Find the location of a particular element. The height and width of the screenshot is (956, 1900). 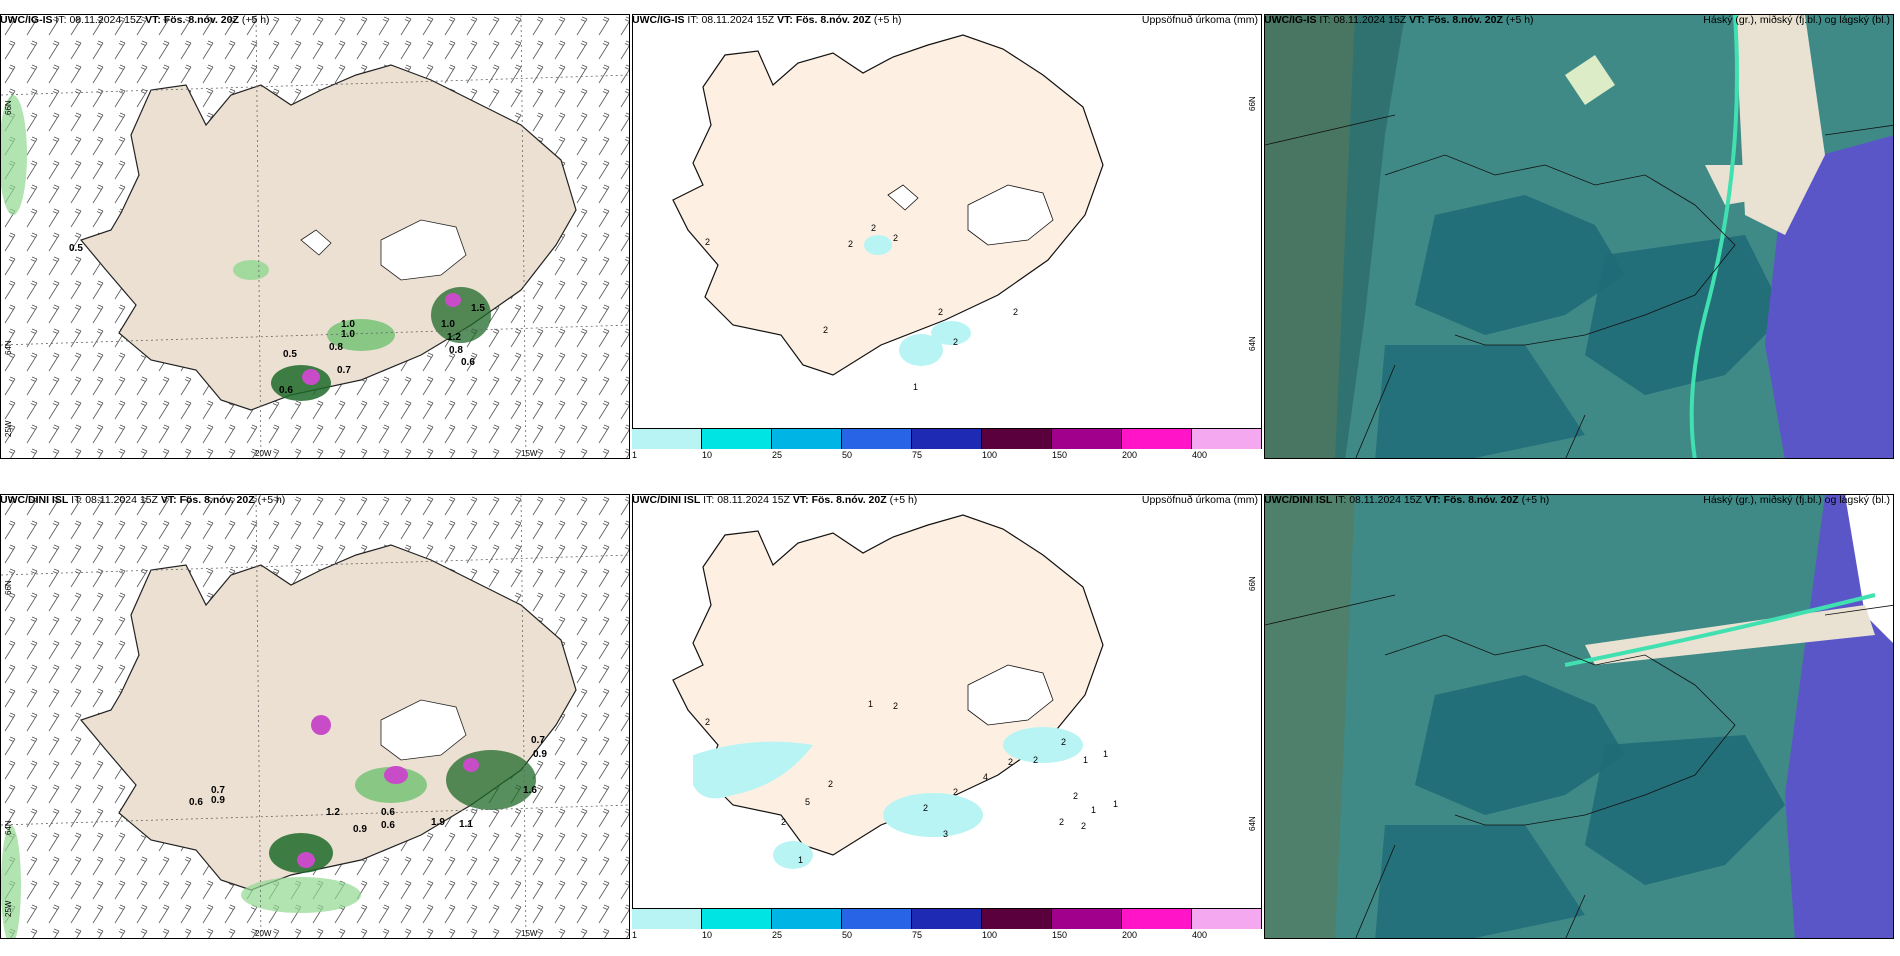

map-accum-precip: 2 2 2 2 2 2 2 2 1 66N 64N is located at coordinates (947, 226).